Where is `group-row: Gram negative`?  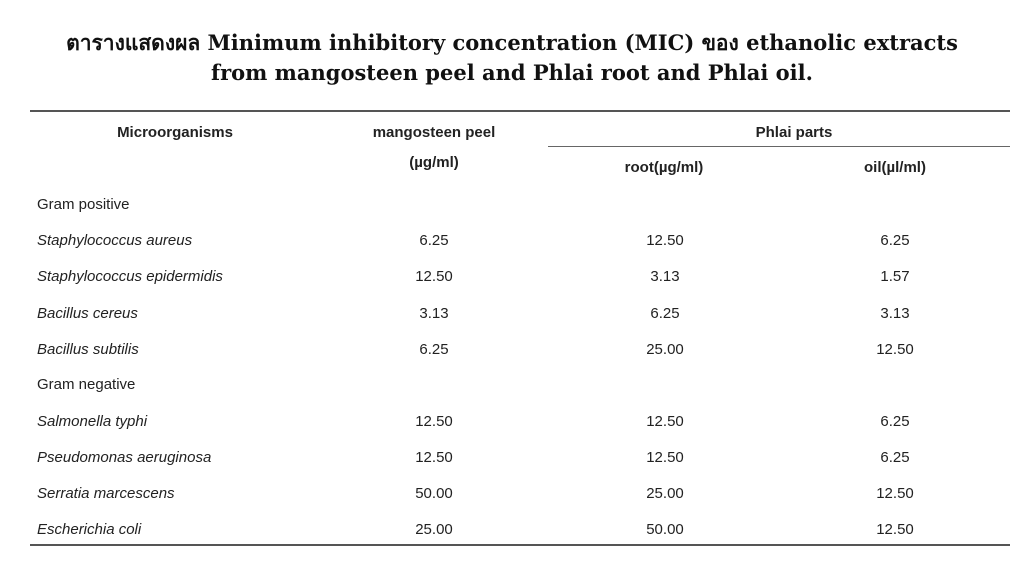 group-row: Gram negative is located at coordinates (512, 386).